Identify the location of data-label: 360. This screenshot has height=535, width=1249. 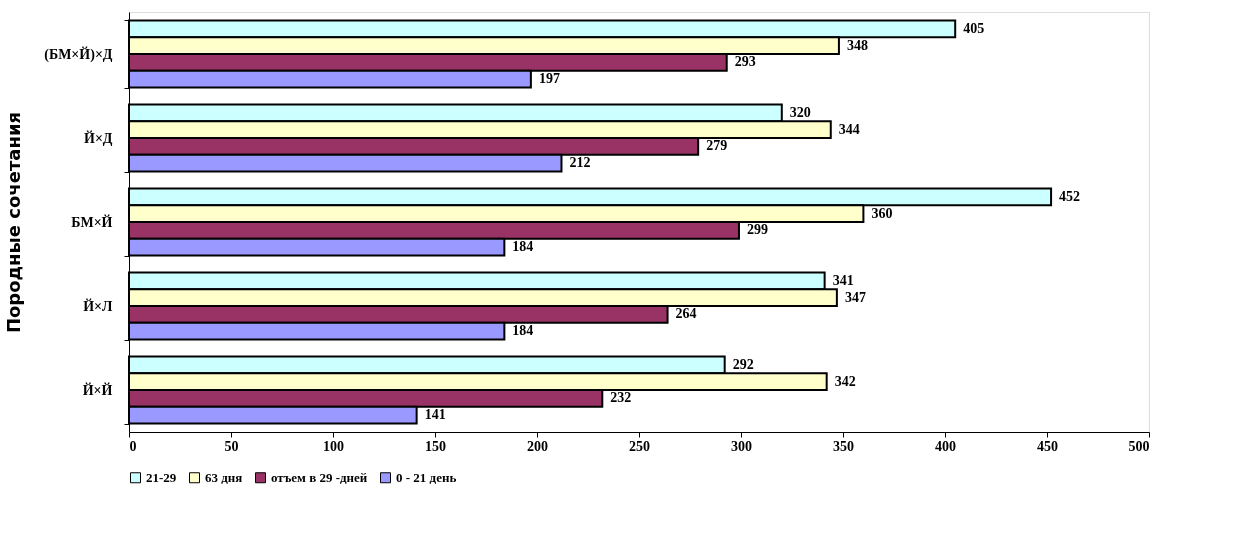
(882, 213).